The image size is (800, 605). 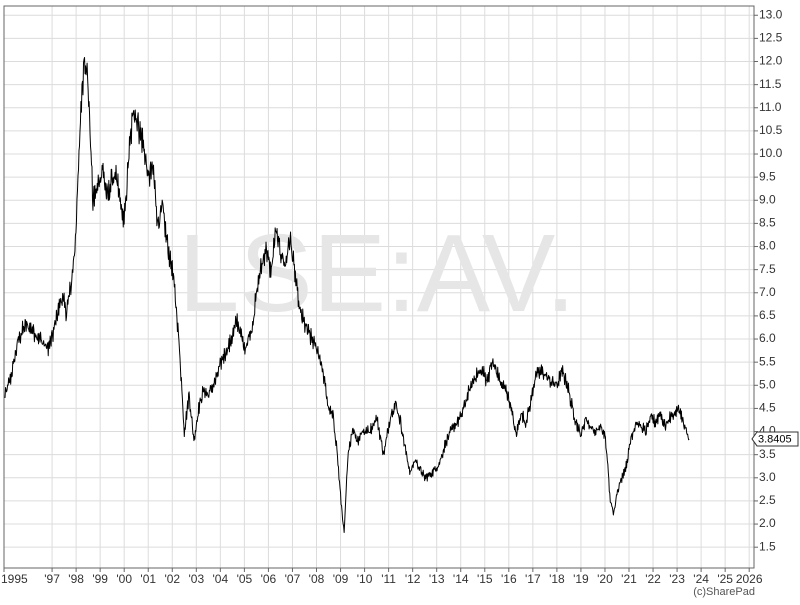 What do you see at coordinates (100, 579) in the screenshot?
I see `x-tick-label: '99` at bounding box center [100, 579].